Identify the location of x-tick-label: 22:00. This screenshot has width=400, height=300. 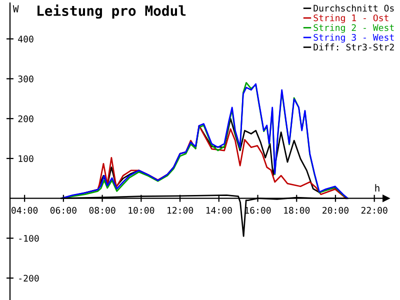
(374, 210).